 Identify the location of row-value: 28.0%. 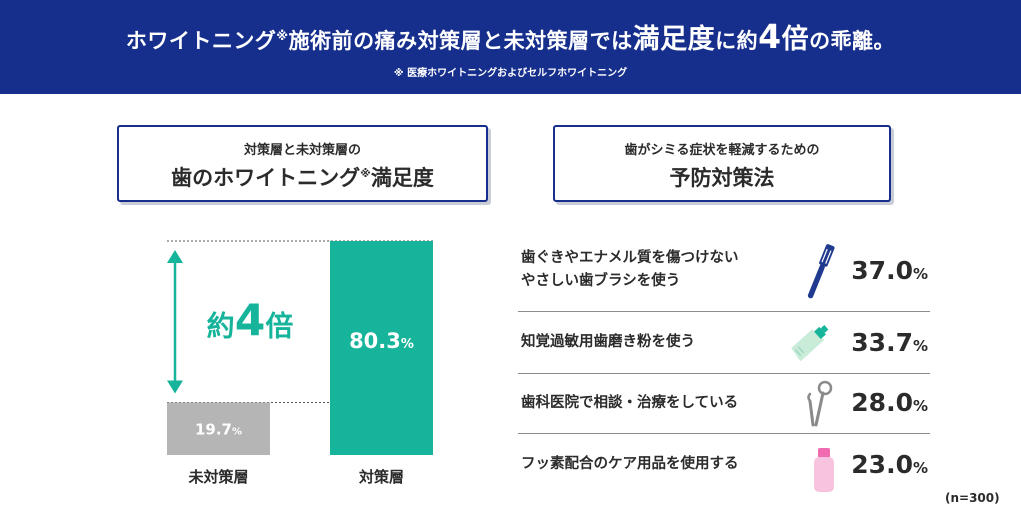
(889, 402).